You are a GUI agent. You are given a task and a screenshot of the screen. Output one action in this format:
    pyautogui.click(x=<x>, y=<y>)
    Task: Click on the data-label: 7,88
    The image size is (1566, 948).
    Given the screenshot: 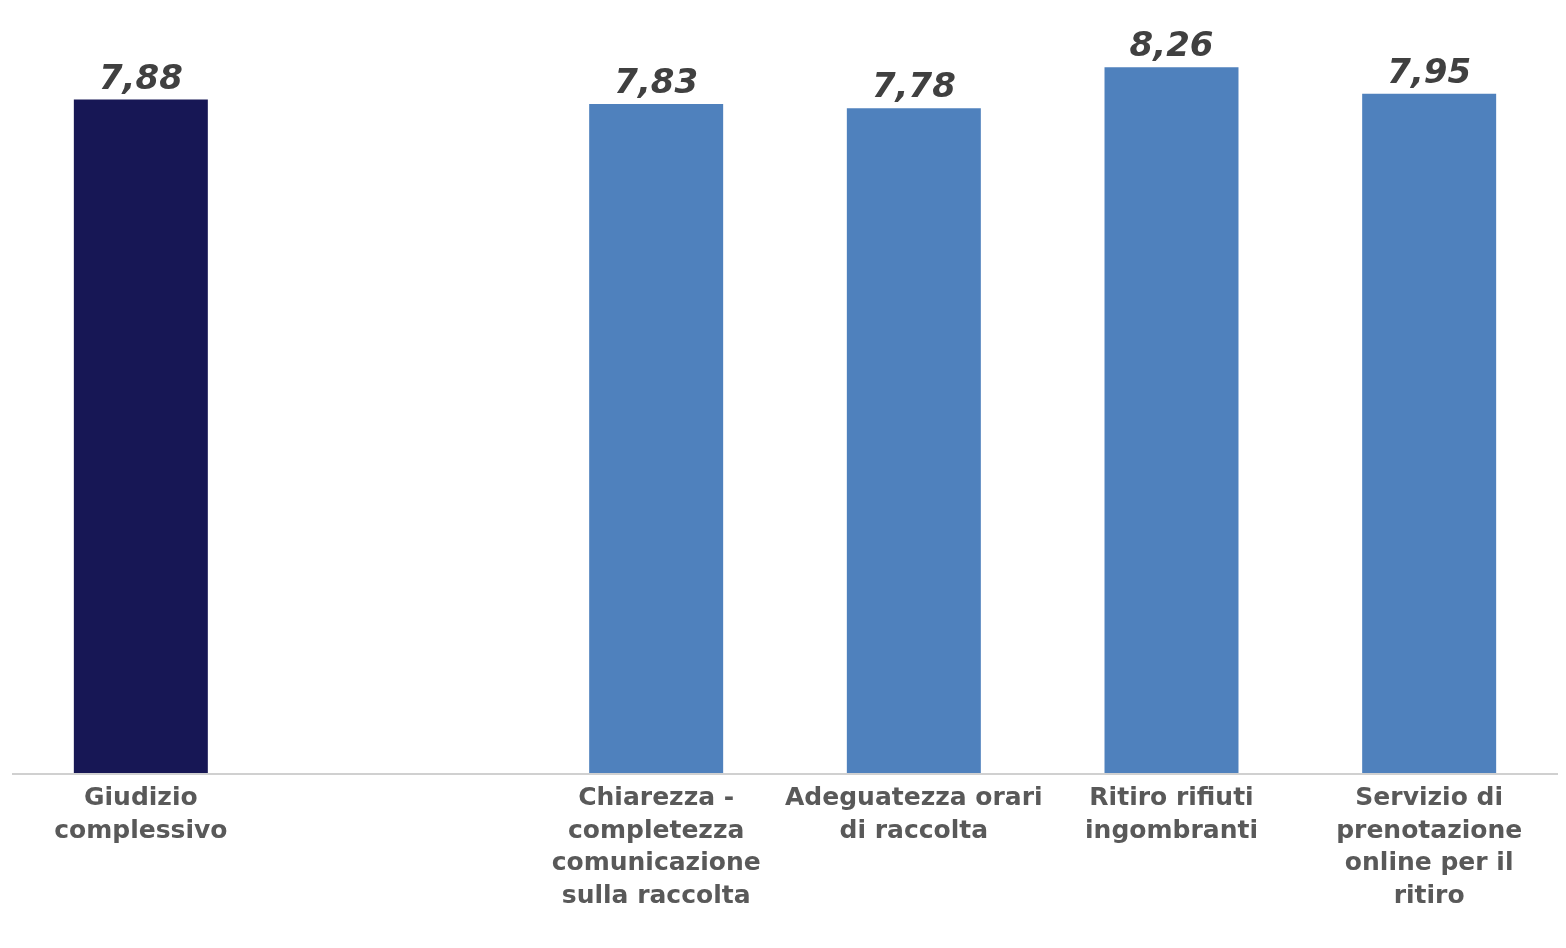 What is the action you would take?
    pyautogui.click(x=140, y=76)
    